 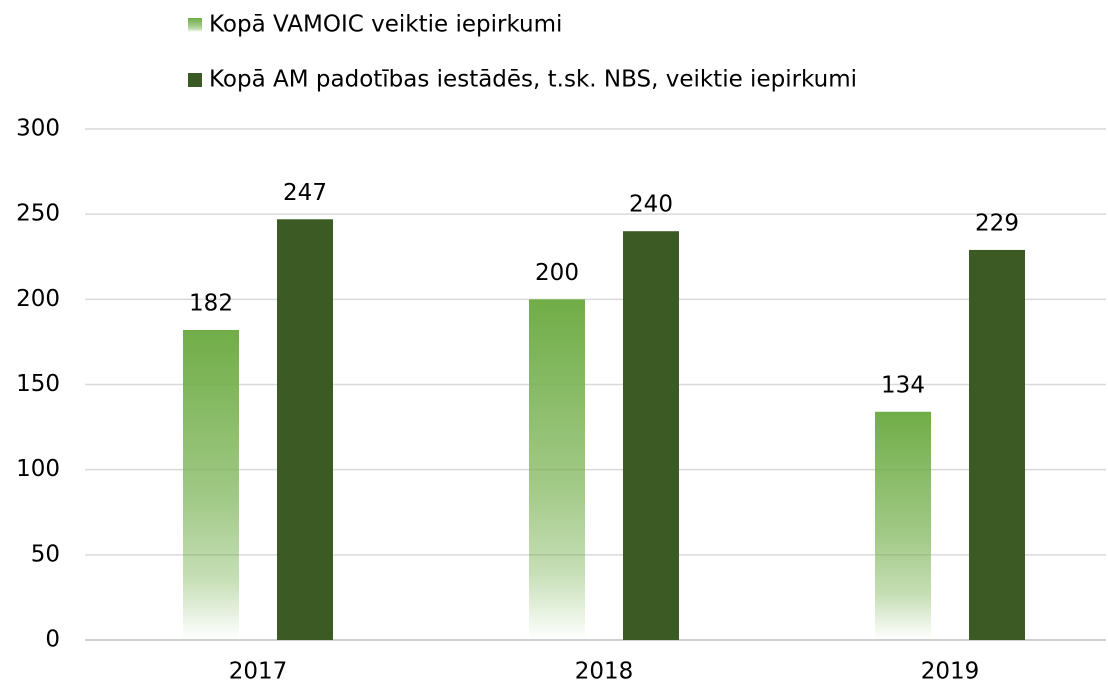 What do you see at coordinates (38, 129) in the screenshot?
I see `y-tick-label: 300` at bounding box center [38, 129].